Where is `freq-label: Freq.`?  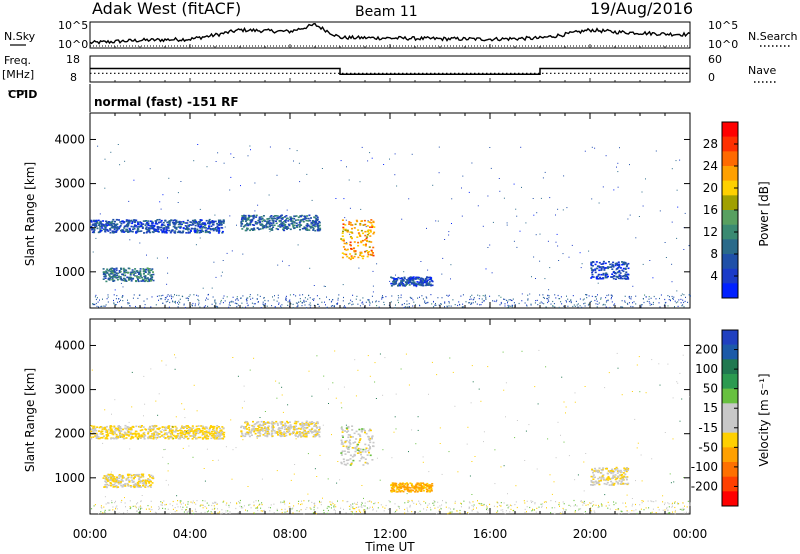
freq-label: Freq. is located at coordinates (17, 60).